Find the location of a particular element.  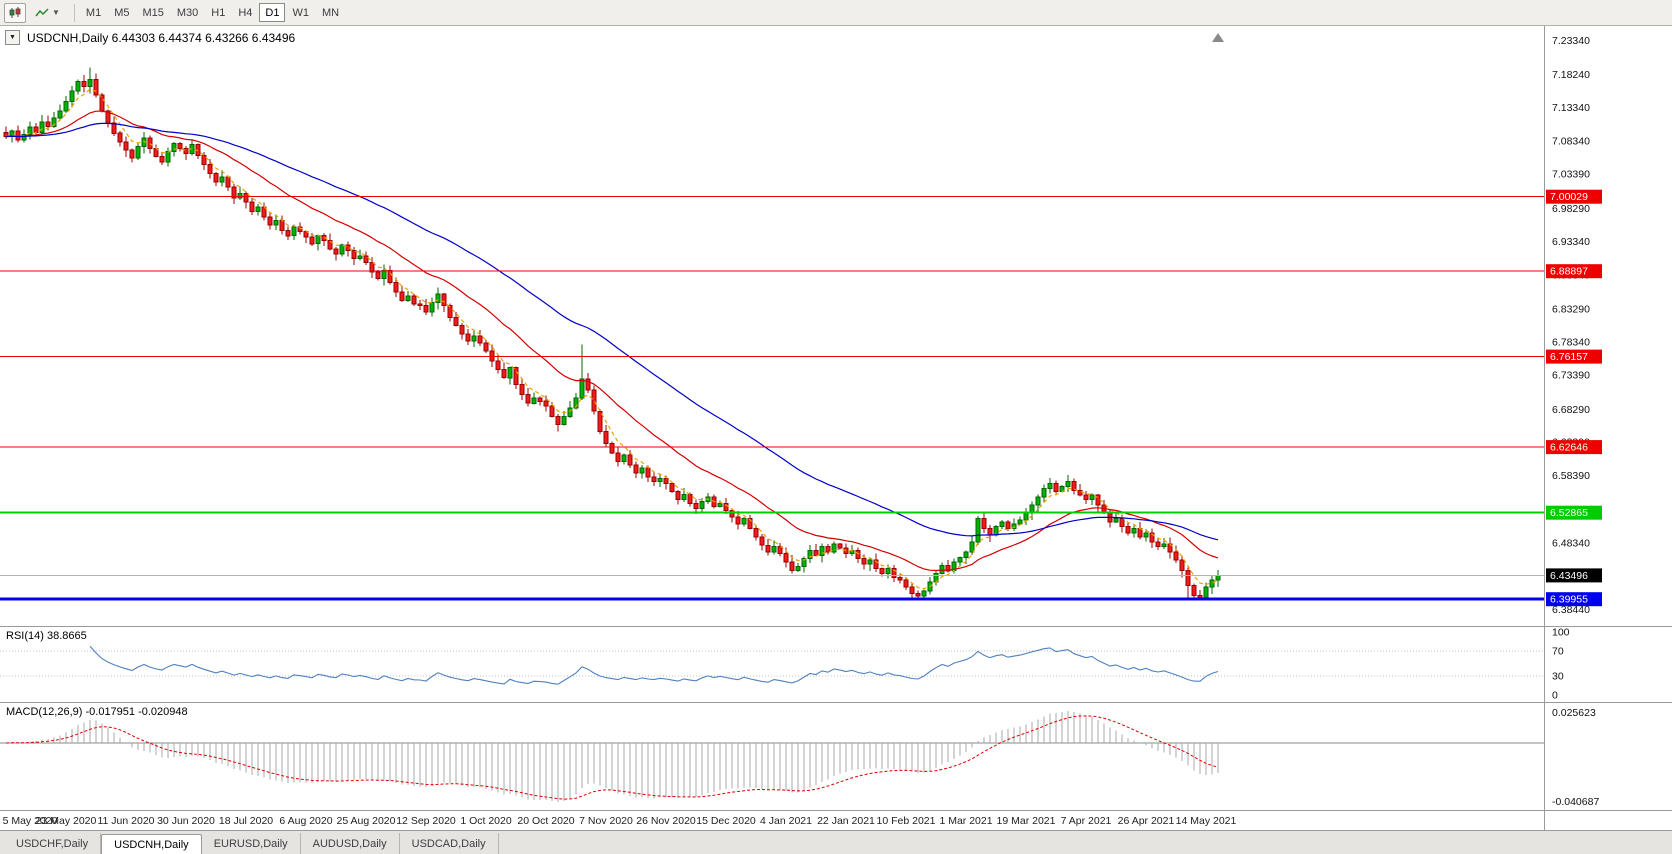

indicators-icon is located at coordinates (42, 11).